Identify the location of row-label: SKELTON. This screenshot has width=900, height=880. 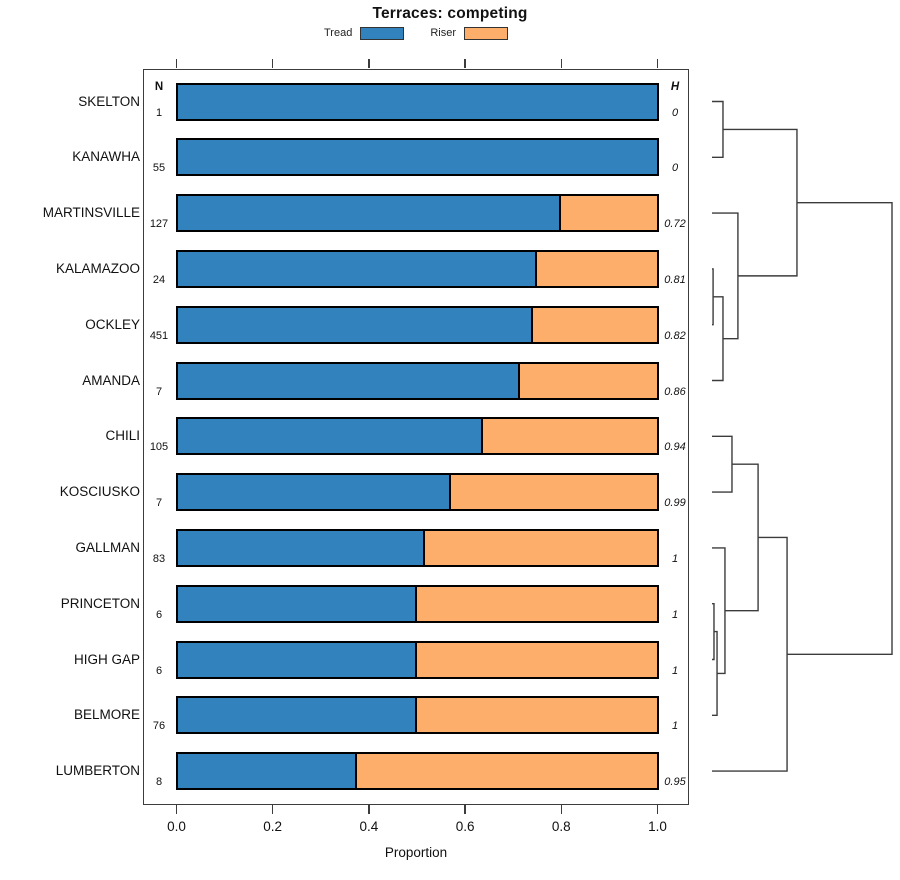
(109, 101).